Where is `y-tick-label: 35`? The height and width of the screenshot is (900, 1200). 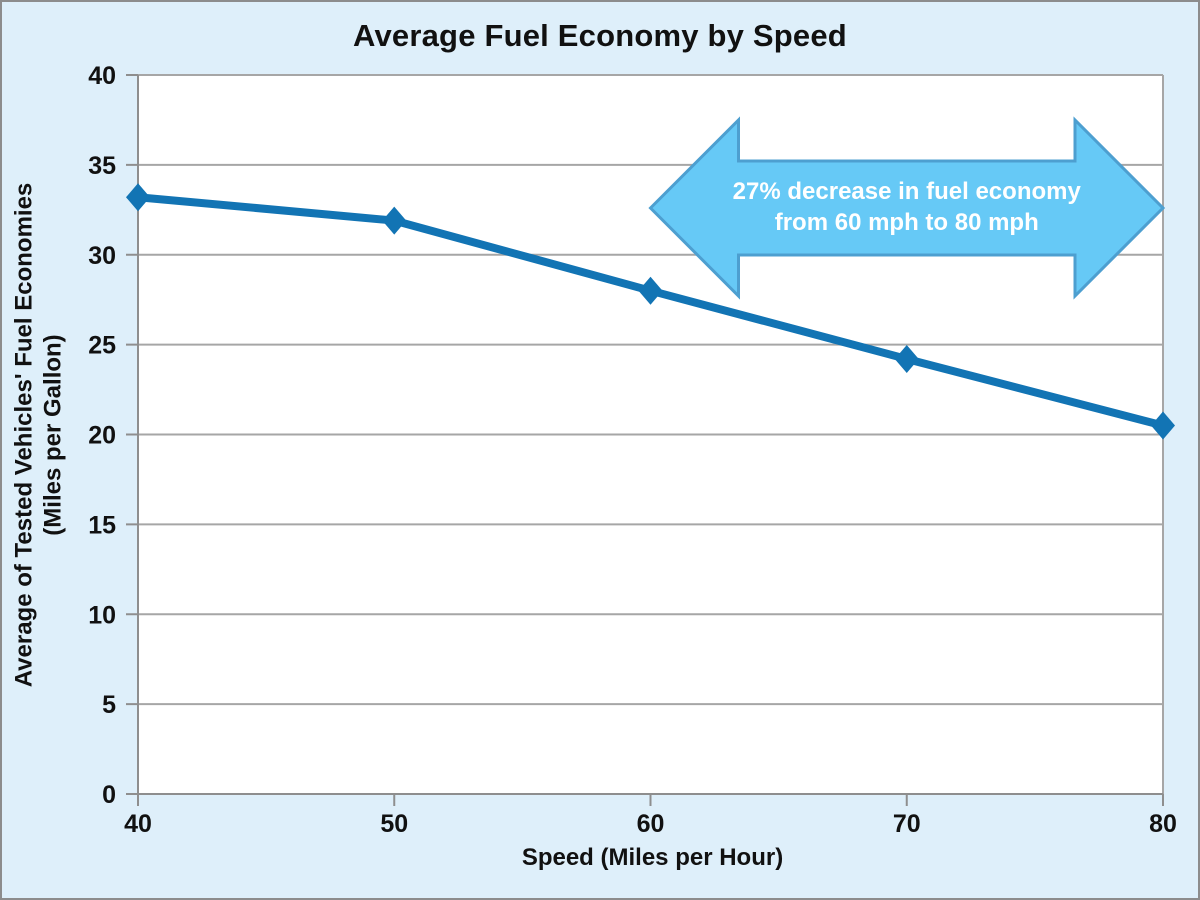 y-tick-label: 35 is located at coordinates (102, 166).